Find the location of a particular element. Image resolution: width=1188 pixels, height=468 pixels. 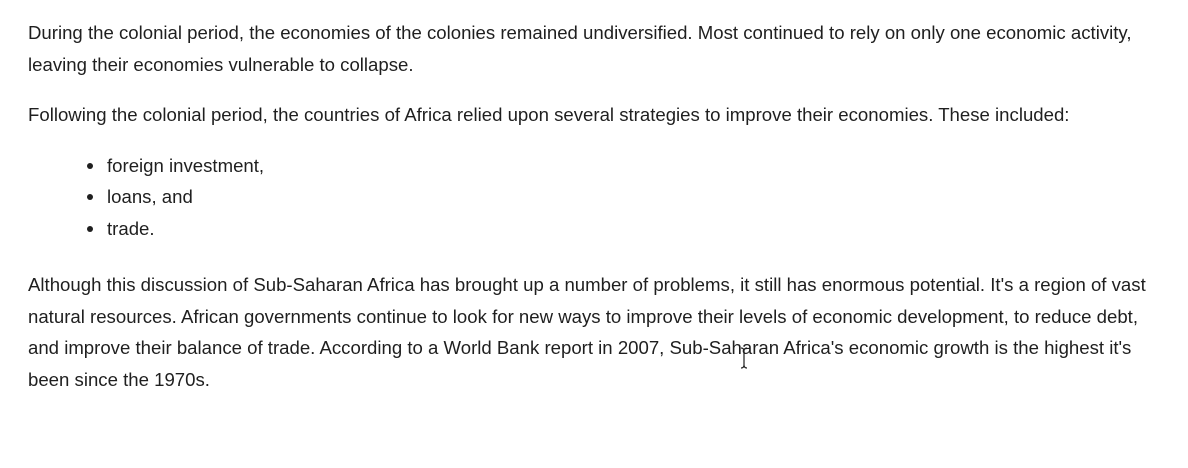

list-item: foreign investment, is located at coordinates (622, 166).